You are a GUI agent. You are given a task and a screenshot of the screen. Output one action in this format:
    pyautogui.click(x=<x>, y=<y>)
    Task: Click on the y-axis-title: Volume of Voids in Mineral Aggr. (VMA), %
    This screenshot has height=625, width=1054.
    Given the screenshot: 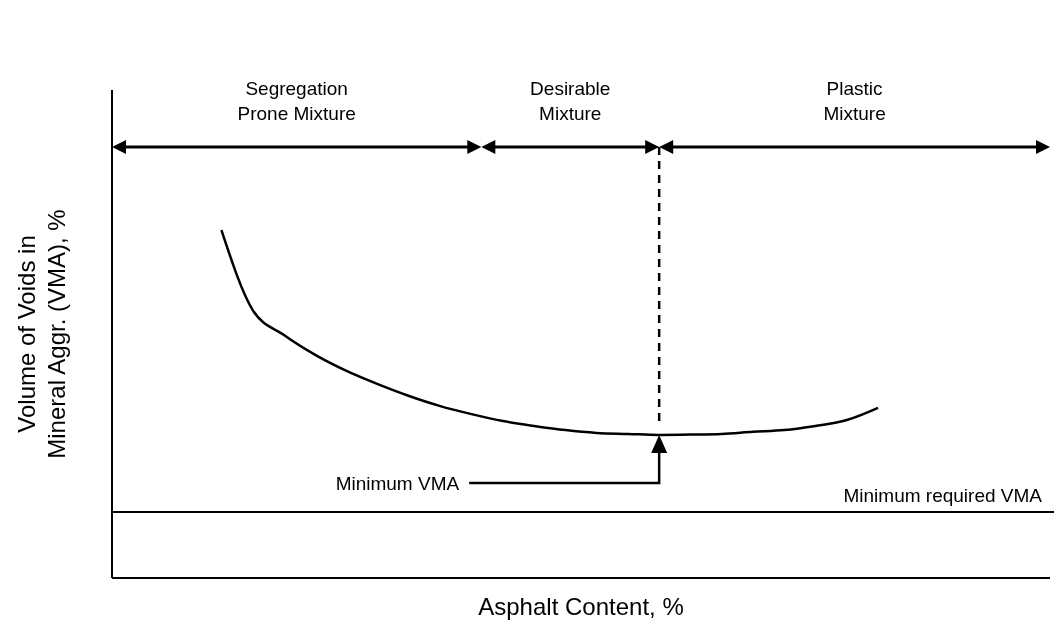 What is the action you would take?
    pyautogui.click(x=41, y=334)
    